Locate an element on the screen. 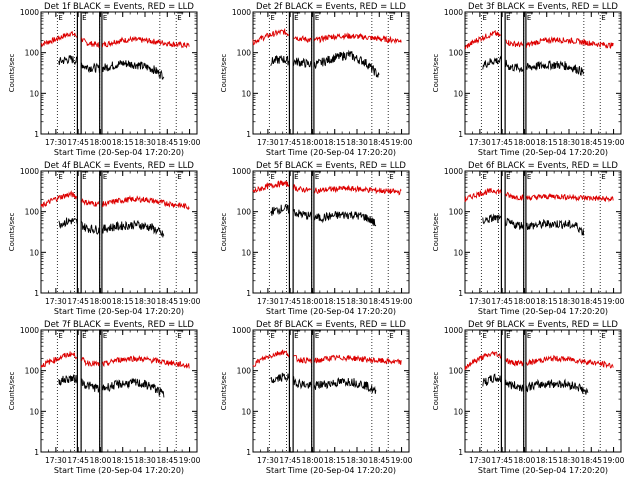 The height and width of the screenshot is (480, 640). panel-title: Det 9f BLACK = Events, RED = LLD is located at coordinates (543, 325).